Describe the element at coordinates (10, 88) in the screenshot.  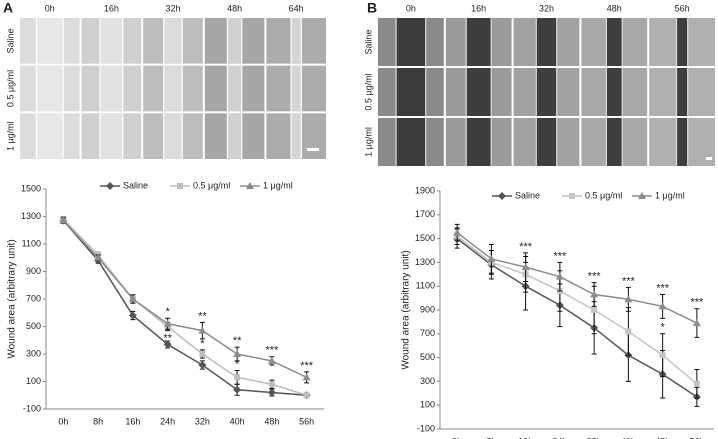
I see `row-label: 0.5 μg/ml` at that location.